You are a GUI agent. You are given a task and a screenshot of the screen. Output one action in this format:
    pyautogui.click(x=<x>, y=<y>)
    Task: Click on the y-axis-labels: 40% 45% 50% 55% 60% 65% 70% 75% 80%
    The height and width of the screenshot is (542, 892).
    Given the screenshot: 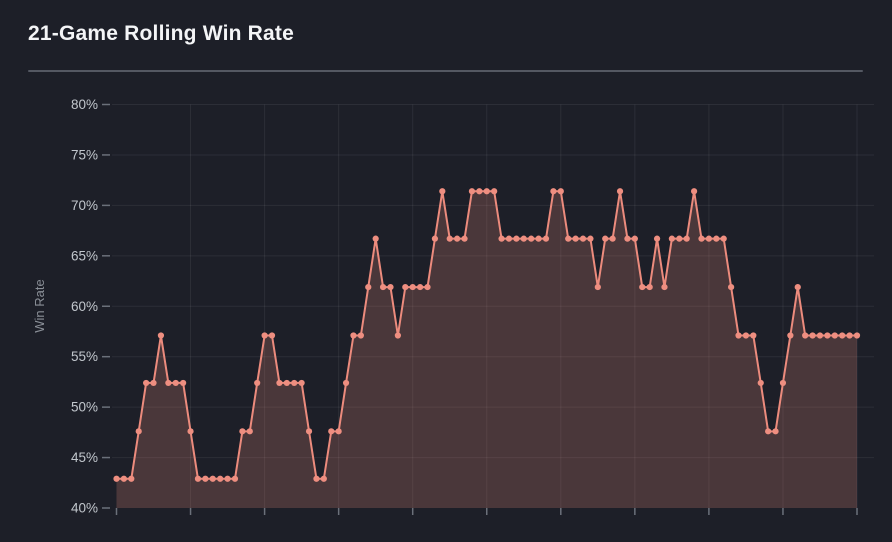 What is the action you would take?
    pyautogui.click(x=84, y=306)
    